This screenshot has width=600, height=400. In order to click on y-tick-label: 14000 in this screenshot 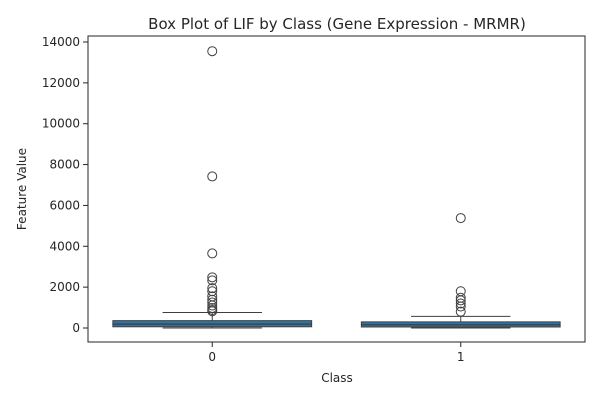, I will do `click(61, 42)`.